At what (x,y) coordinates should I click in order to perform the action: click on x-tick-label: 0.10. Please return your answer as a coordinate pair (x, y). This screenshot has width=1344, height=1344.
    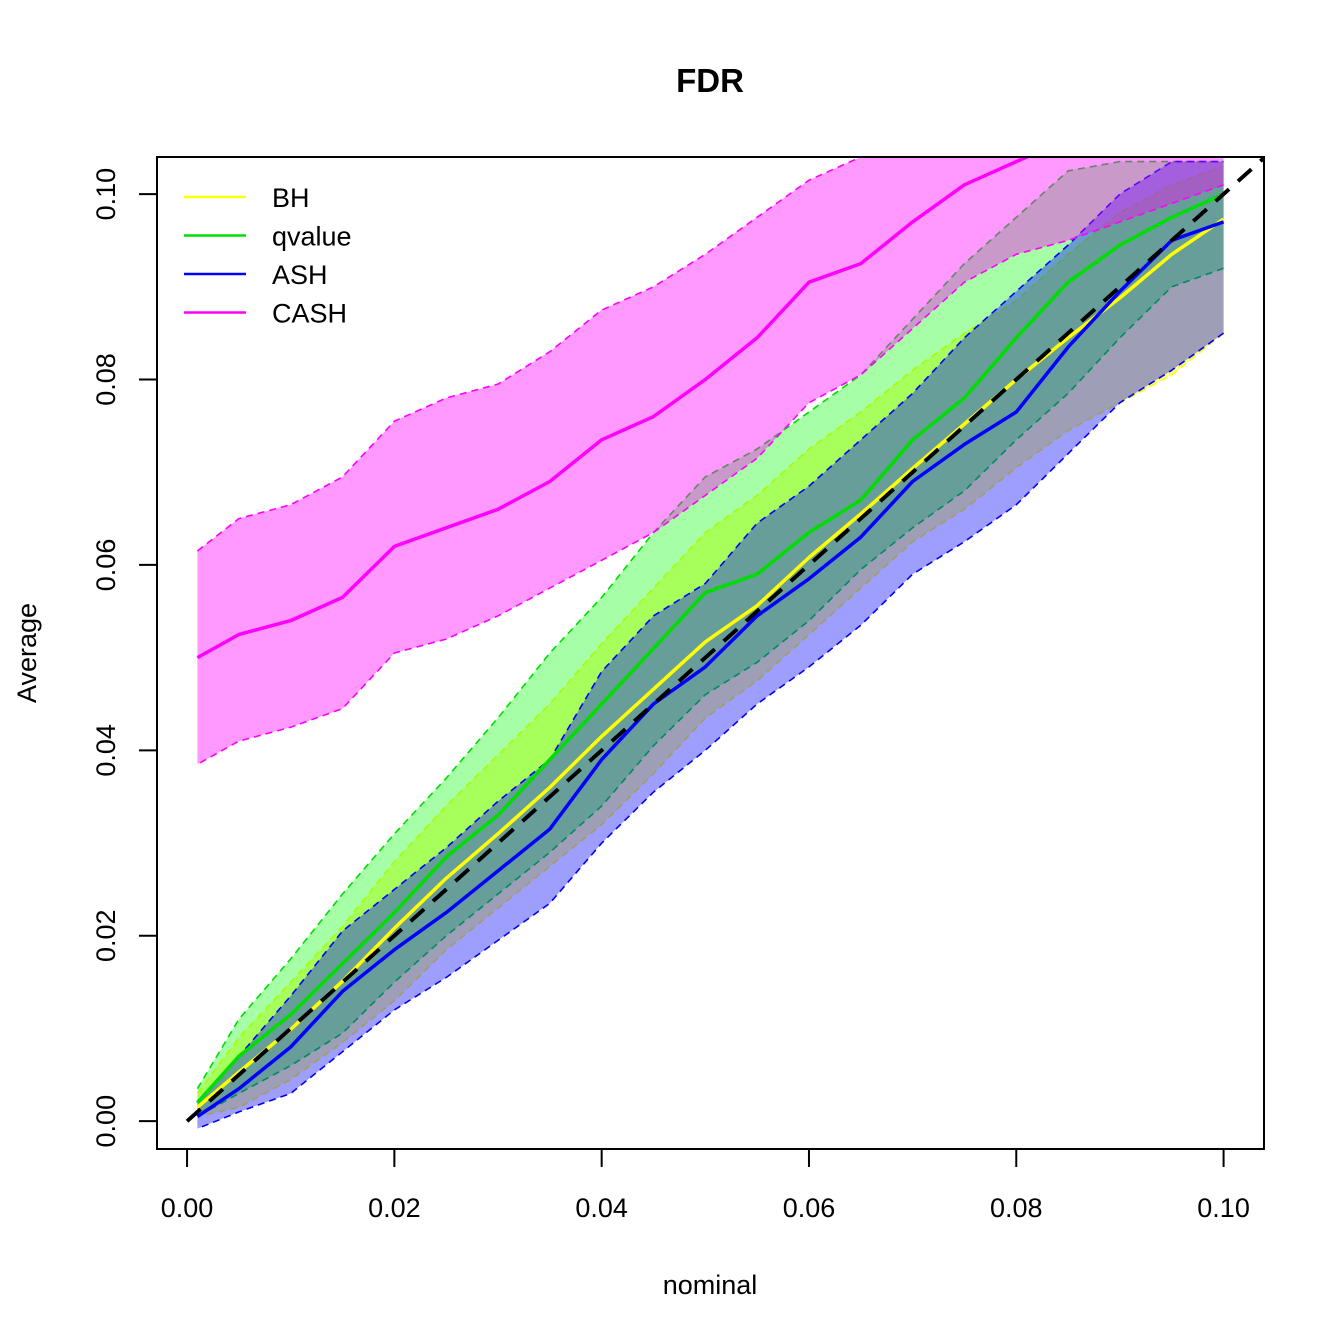
    Looking at the image, I should click on (1223, 1208).